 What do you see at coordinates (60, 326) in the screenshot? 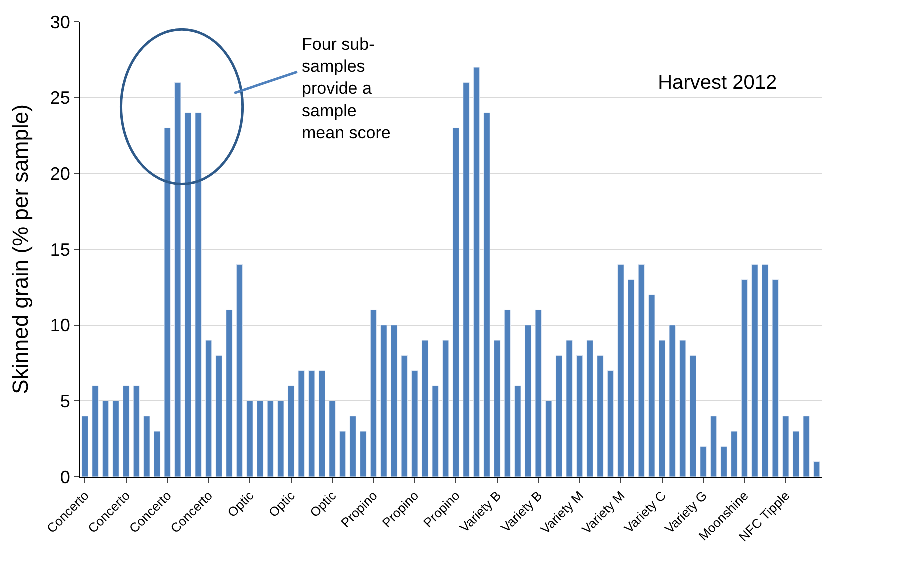
I see `y-tick-label: 10` at bounding box center [60, 326].